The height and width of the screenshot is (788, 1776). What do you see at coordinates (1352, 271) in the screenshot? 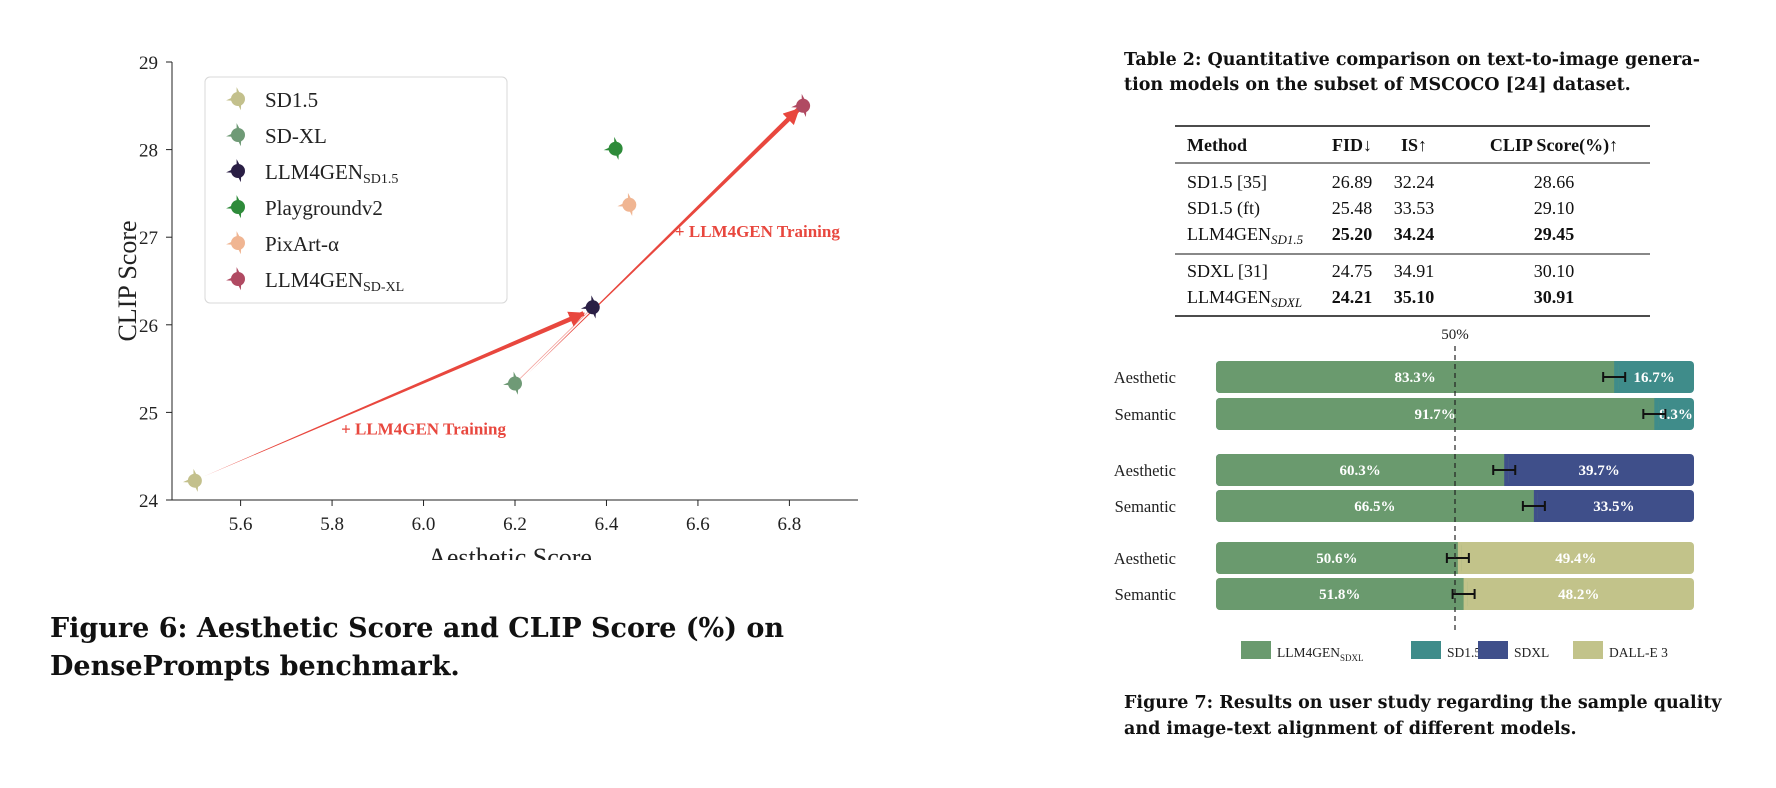
I see `table-cell-fid: 24.75` at bounding box center [1352, 271].